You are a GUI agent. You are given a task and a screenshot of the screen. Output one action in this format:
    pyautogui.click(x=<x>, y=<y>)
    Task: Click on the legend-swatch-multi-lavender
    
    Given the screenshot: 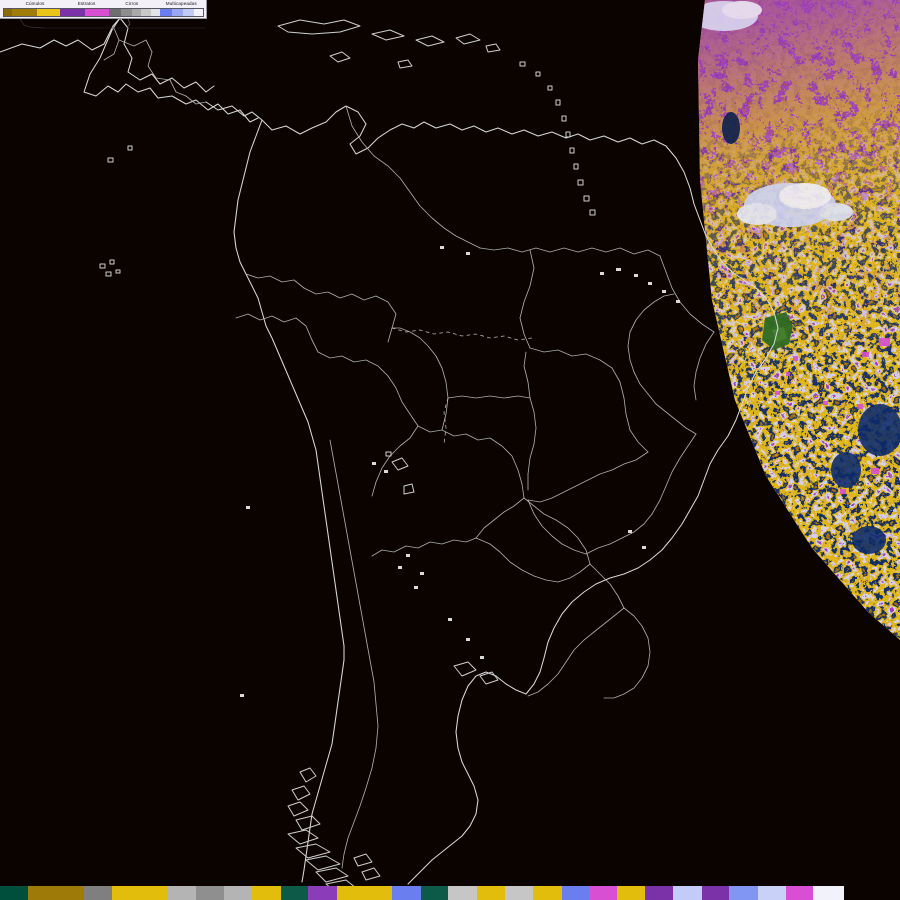 What is the action you would take?
    pyautogui.click(x=188, y=12)
    